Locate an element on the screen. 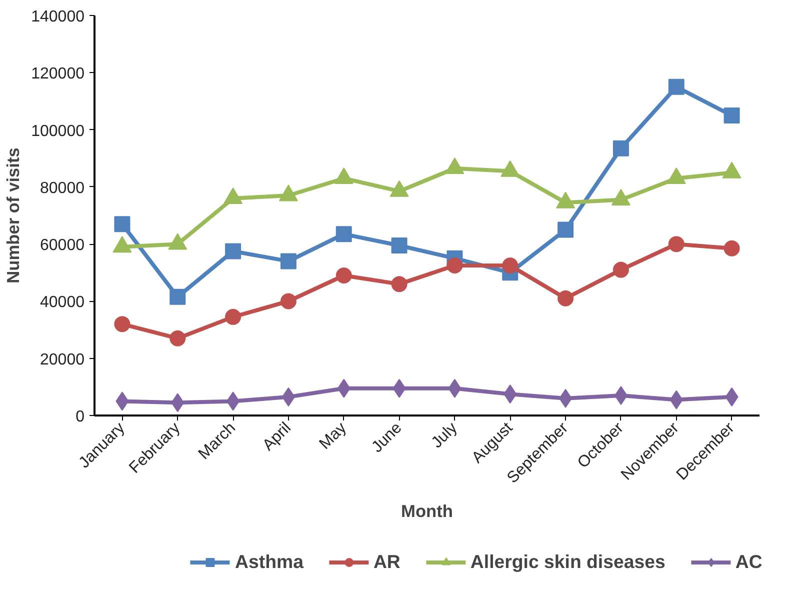  y-tick-label: 0 is located at coordinates (80, 417).